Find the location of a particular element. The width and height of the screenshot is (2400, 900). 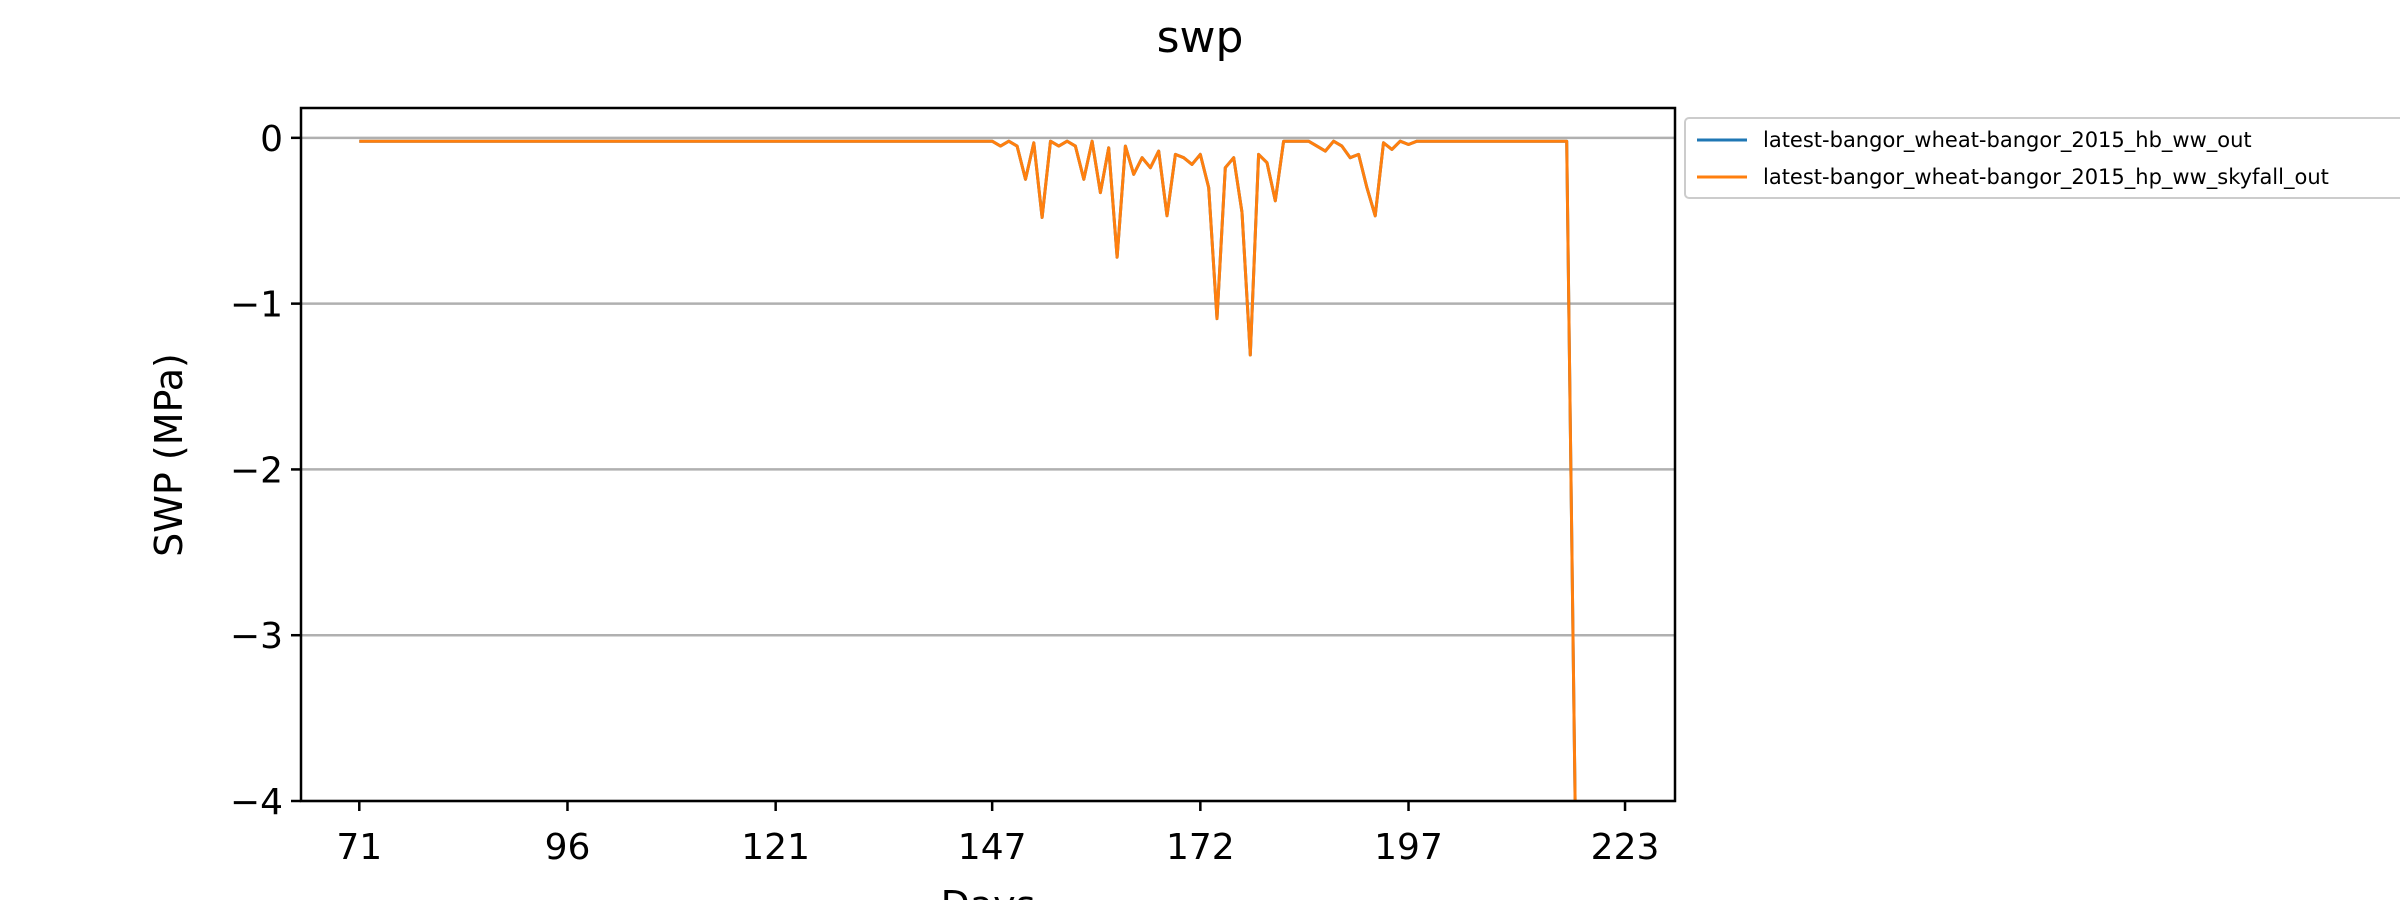

y-axis-label: SWP (MPa) is located at coordinates (169, 455).